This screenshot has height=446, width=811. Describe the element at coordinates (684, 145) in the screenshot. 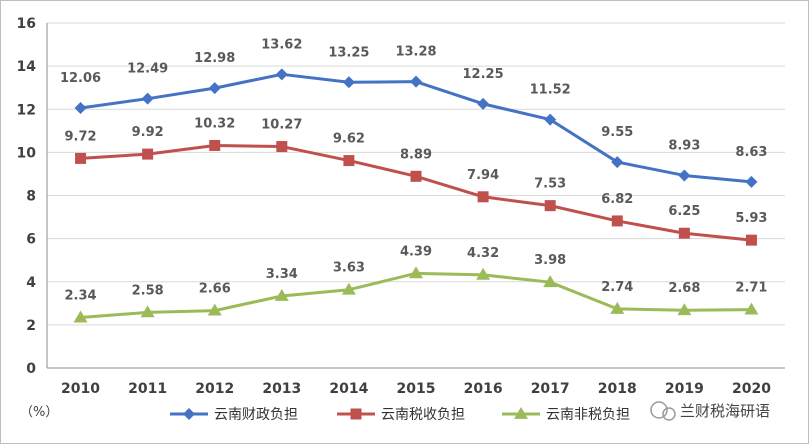

I see `data-label: 8.93` at that location.